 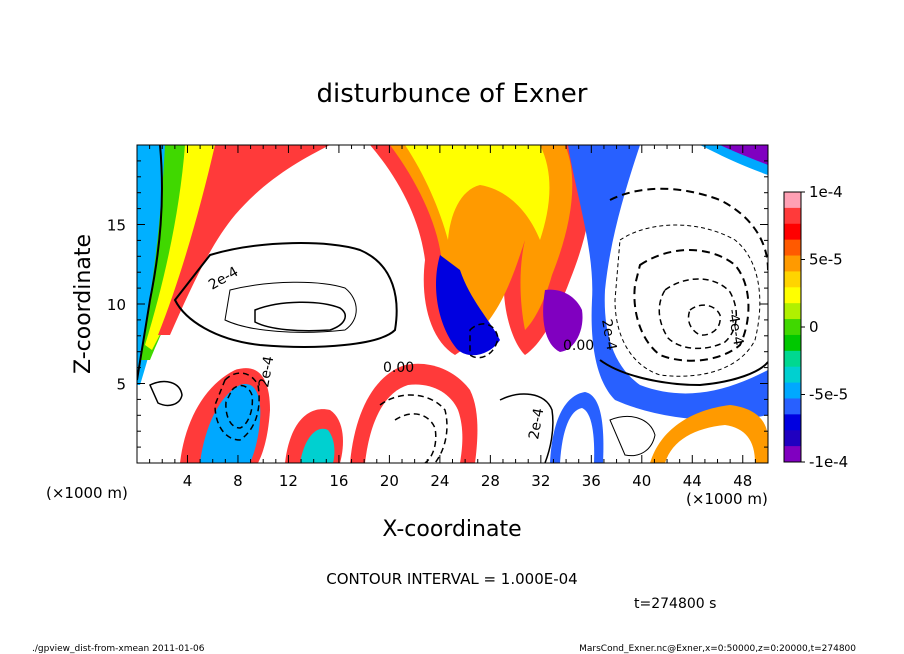 What do you see at coordinates (87, 493) in the screenshot?
I see `x-axis-unit-left: (×1000 m)` at bounding box center [87, 493].